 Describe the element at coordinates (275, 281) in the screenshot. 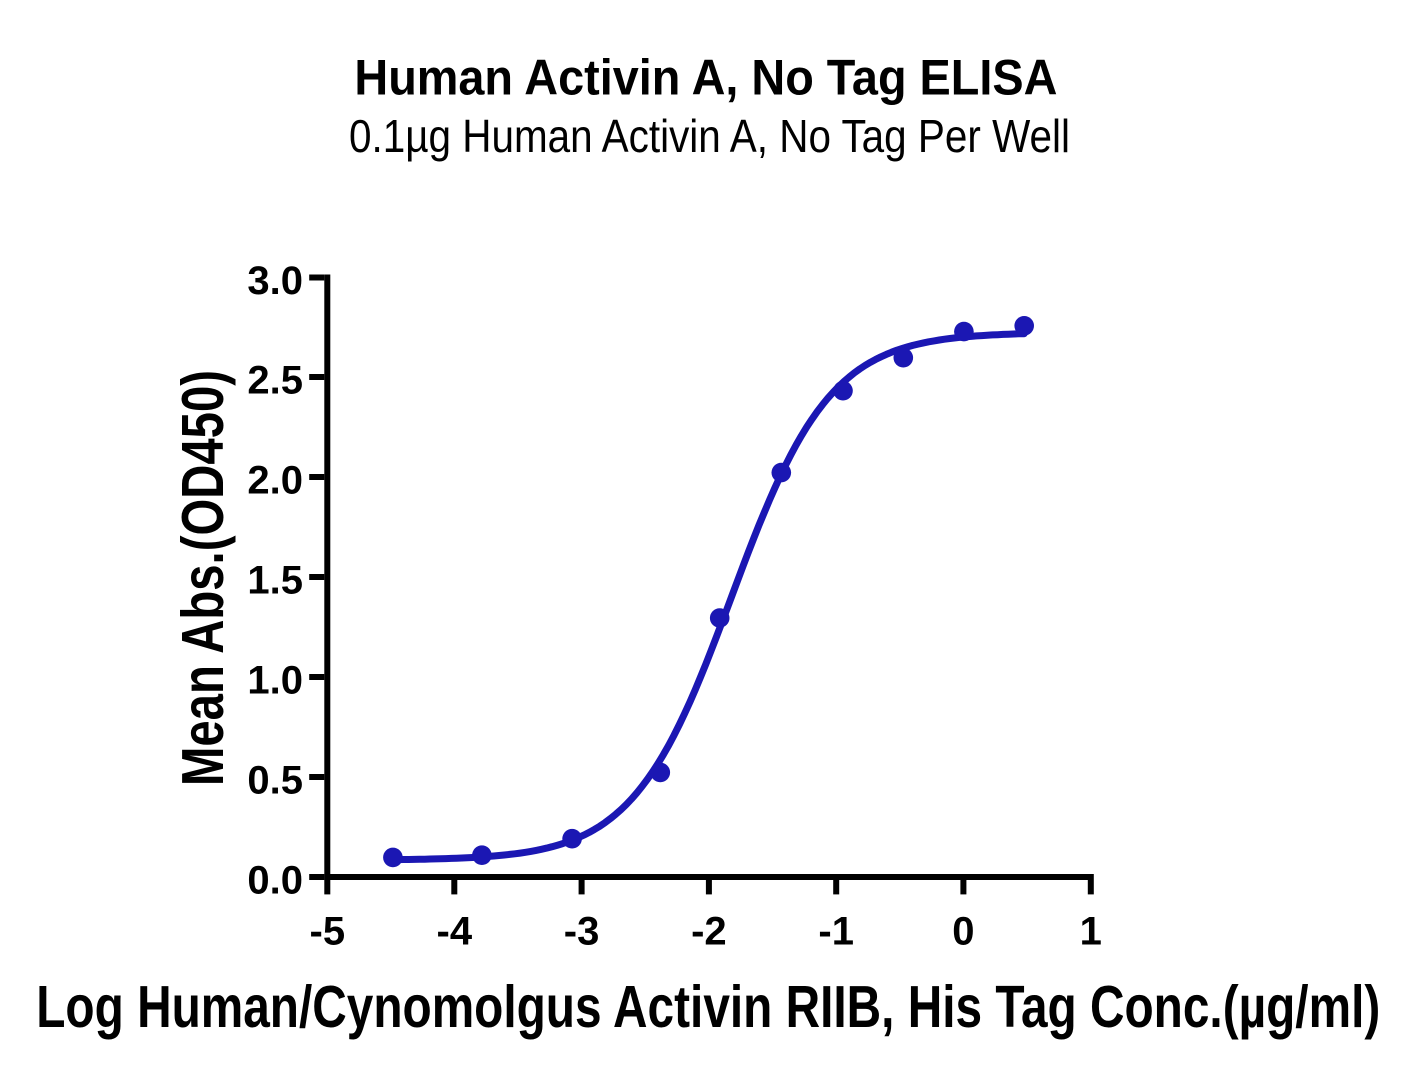

I see `svg-text: 3.0` at that location.